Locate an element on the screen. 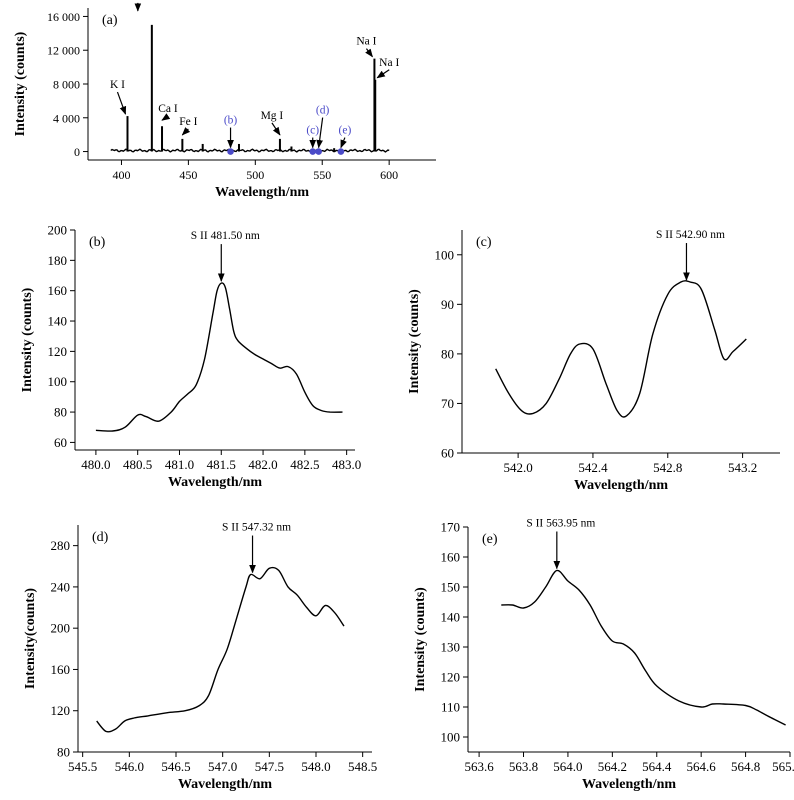 Image resolution: width=794 pixels, height=800 pixels. x-tick-label: 564.4 is located at coordinates (657, 766).